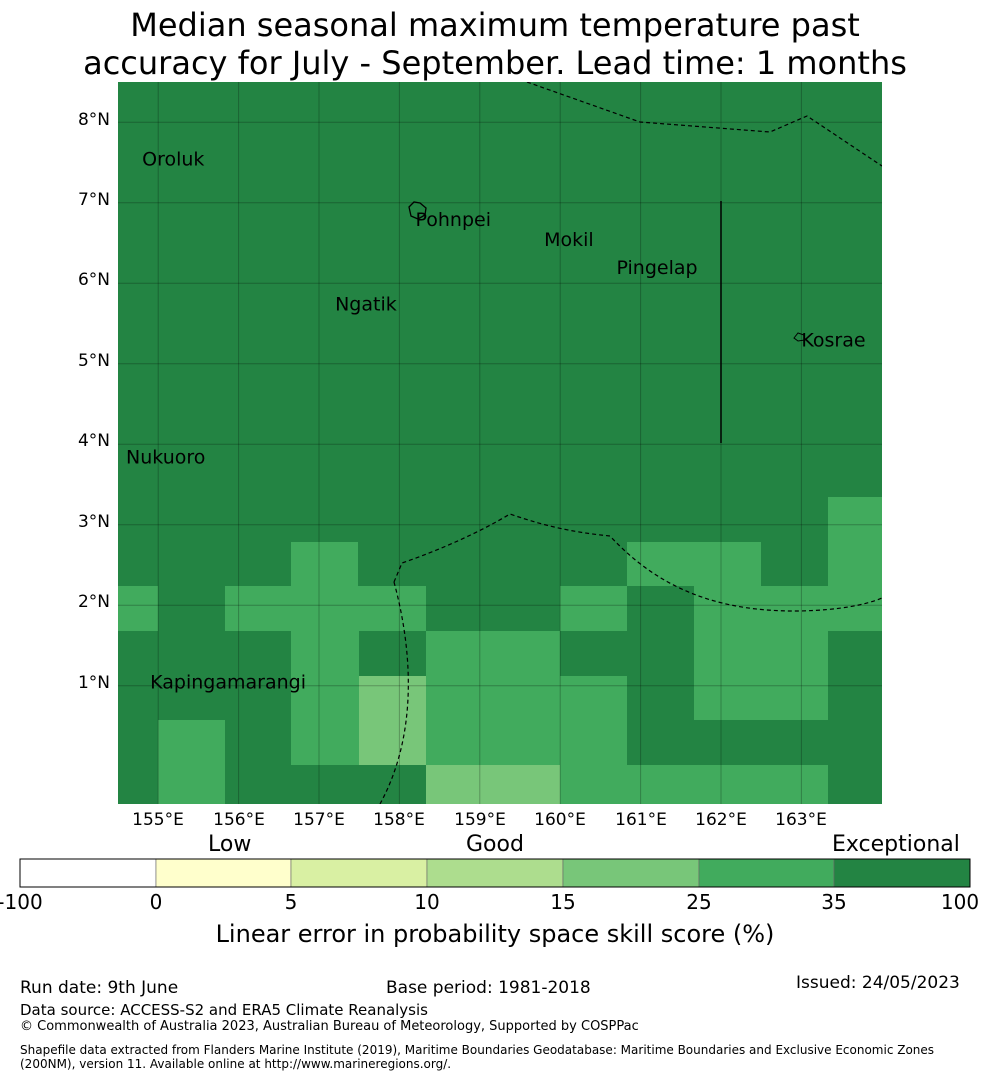 The width and height of the screenshot is (990, 1080). What do you see at coordinates (801, 820) in the screenshot?
I see `lon-label-163e: 163°E` at bounding box center [801, 820].